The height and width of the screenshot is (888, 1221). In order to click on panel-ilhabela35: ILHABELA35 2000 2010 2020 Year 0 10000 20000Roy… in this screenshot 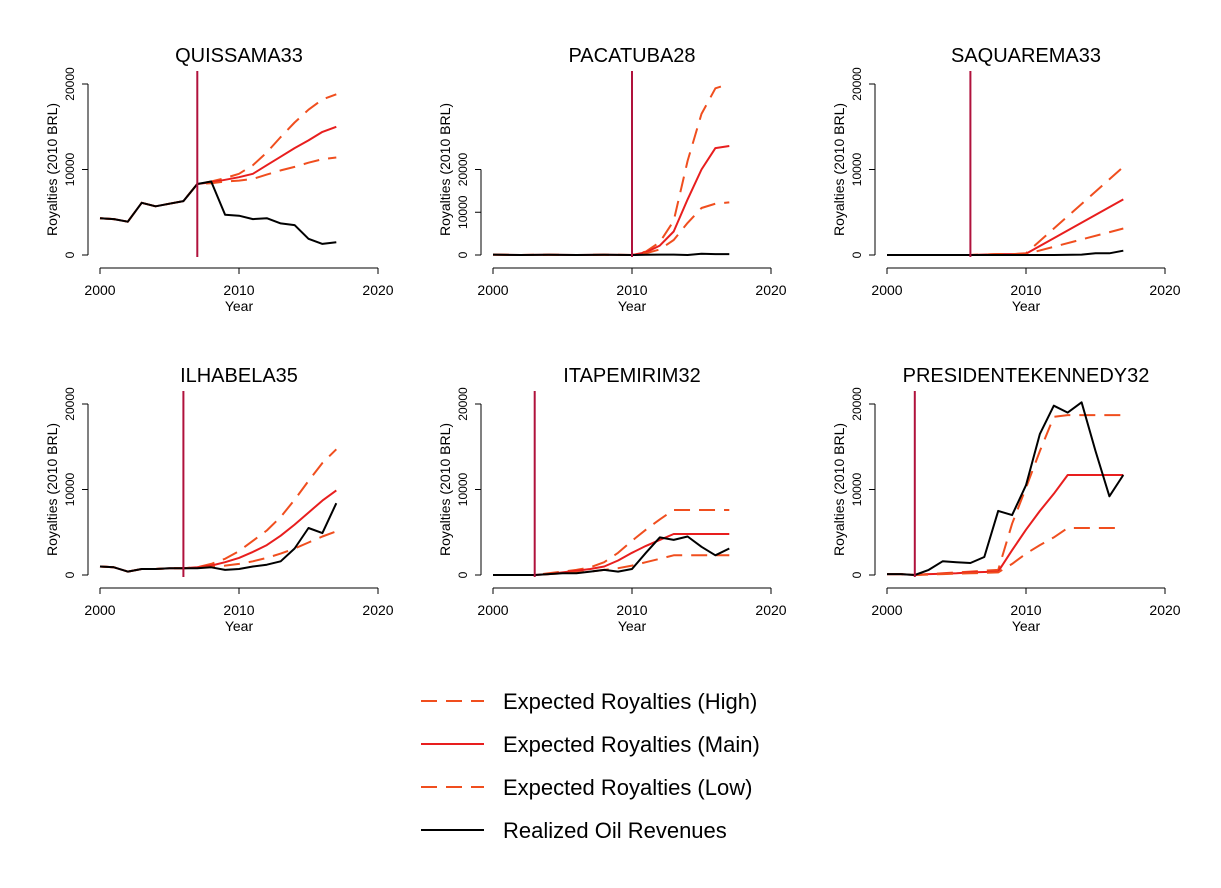, I will do `click(219, 499)`.